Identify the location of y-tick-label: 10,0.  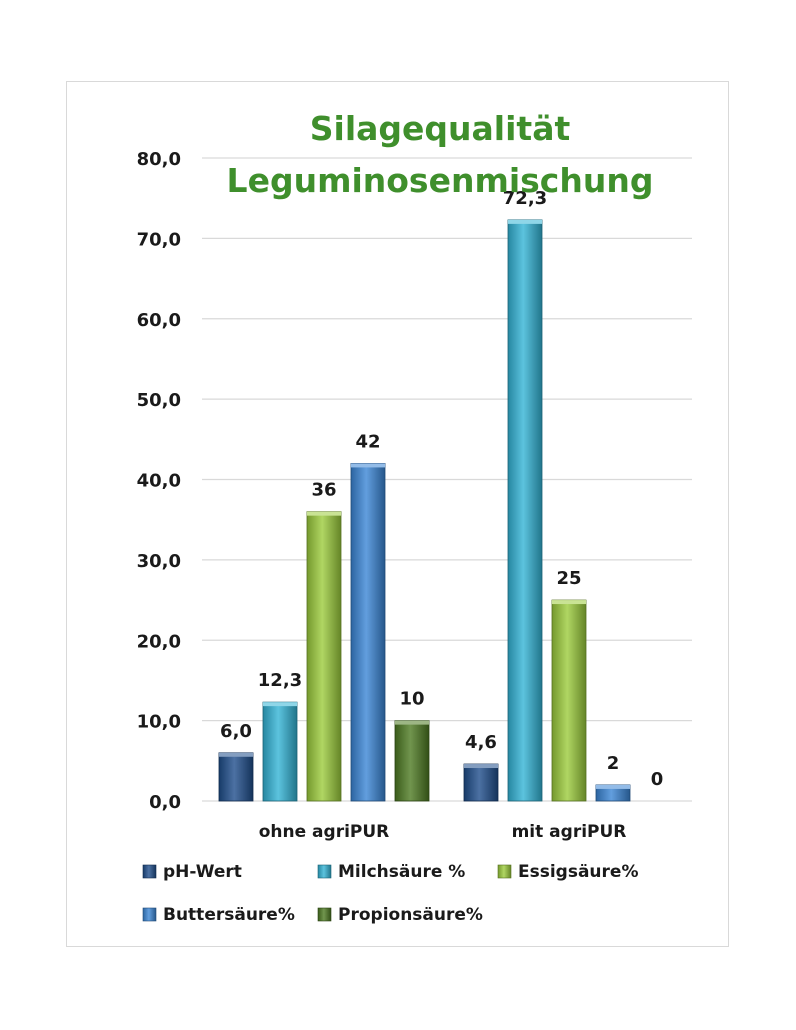
(159, 722).